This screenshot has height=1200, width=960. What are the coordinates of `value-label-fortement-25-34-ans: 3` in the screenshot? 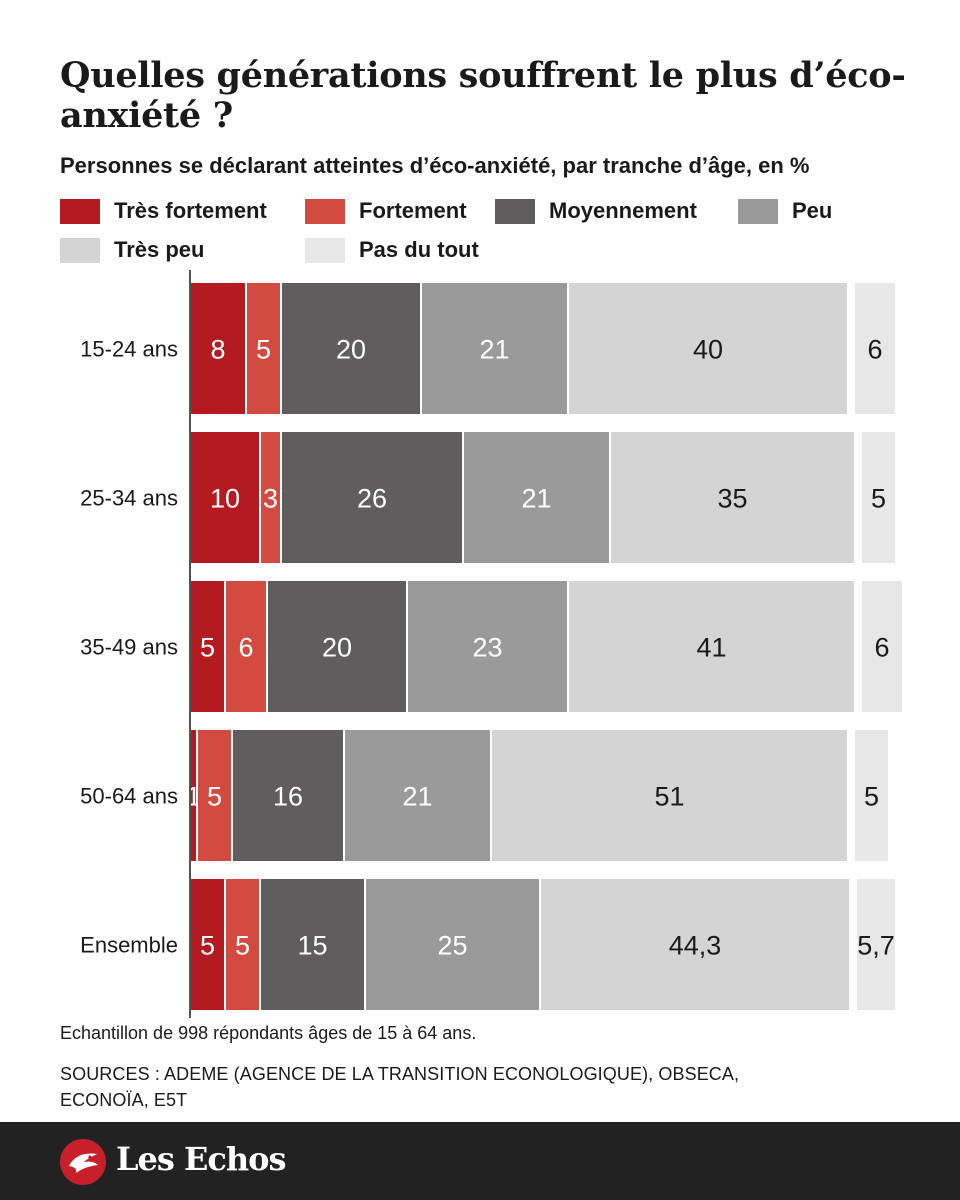 It's located at (270, 499).